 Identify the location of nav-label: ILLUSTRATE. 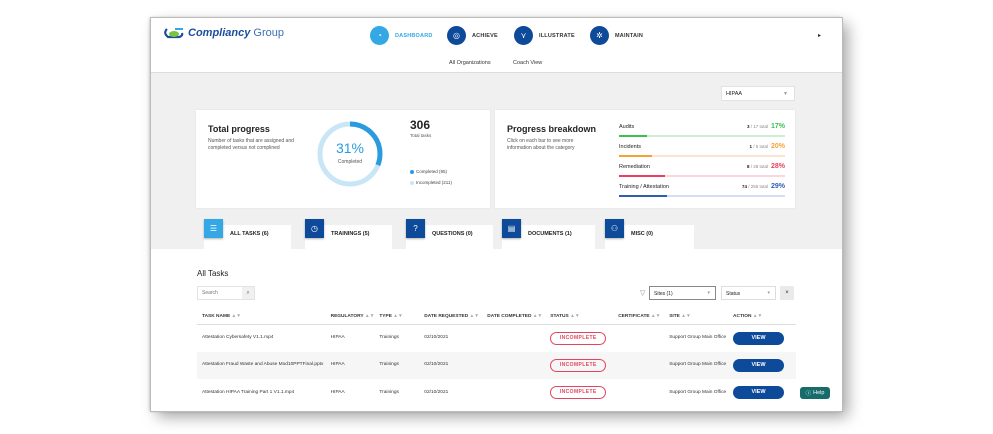
(557, 35).